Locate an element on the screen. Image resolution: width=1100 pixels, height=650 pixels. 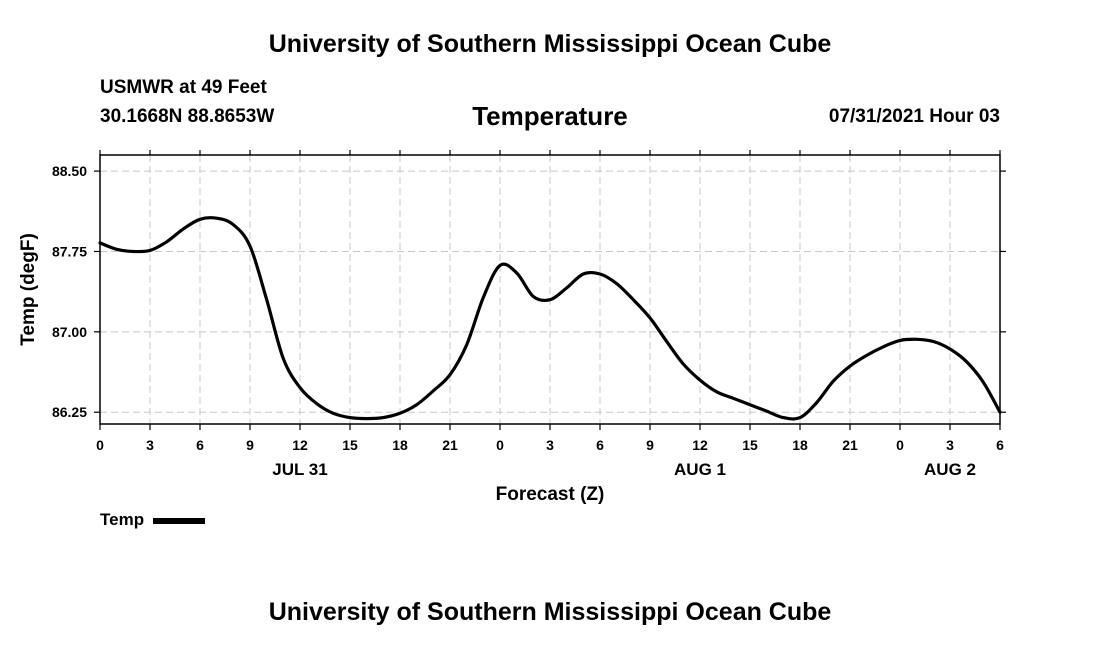
station-name: USMWR at 49 Feet is located at coordinates (183, 87).